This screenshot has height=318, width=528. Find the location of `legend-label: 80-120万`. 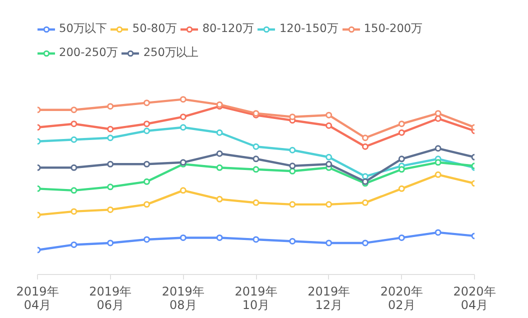

legend-label: 80-120万 is located at coordinates (228, 28).